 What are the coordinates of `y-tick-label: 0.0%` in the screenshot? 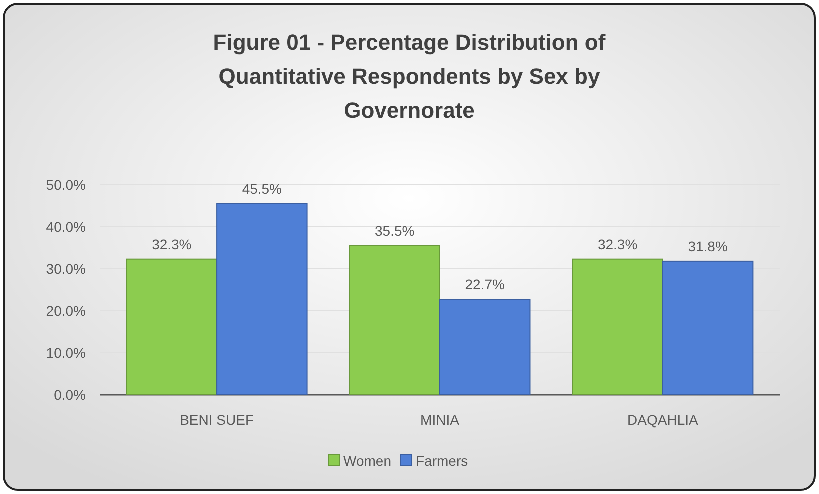 It's located at (70, 395).